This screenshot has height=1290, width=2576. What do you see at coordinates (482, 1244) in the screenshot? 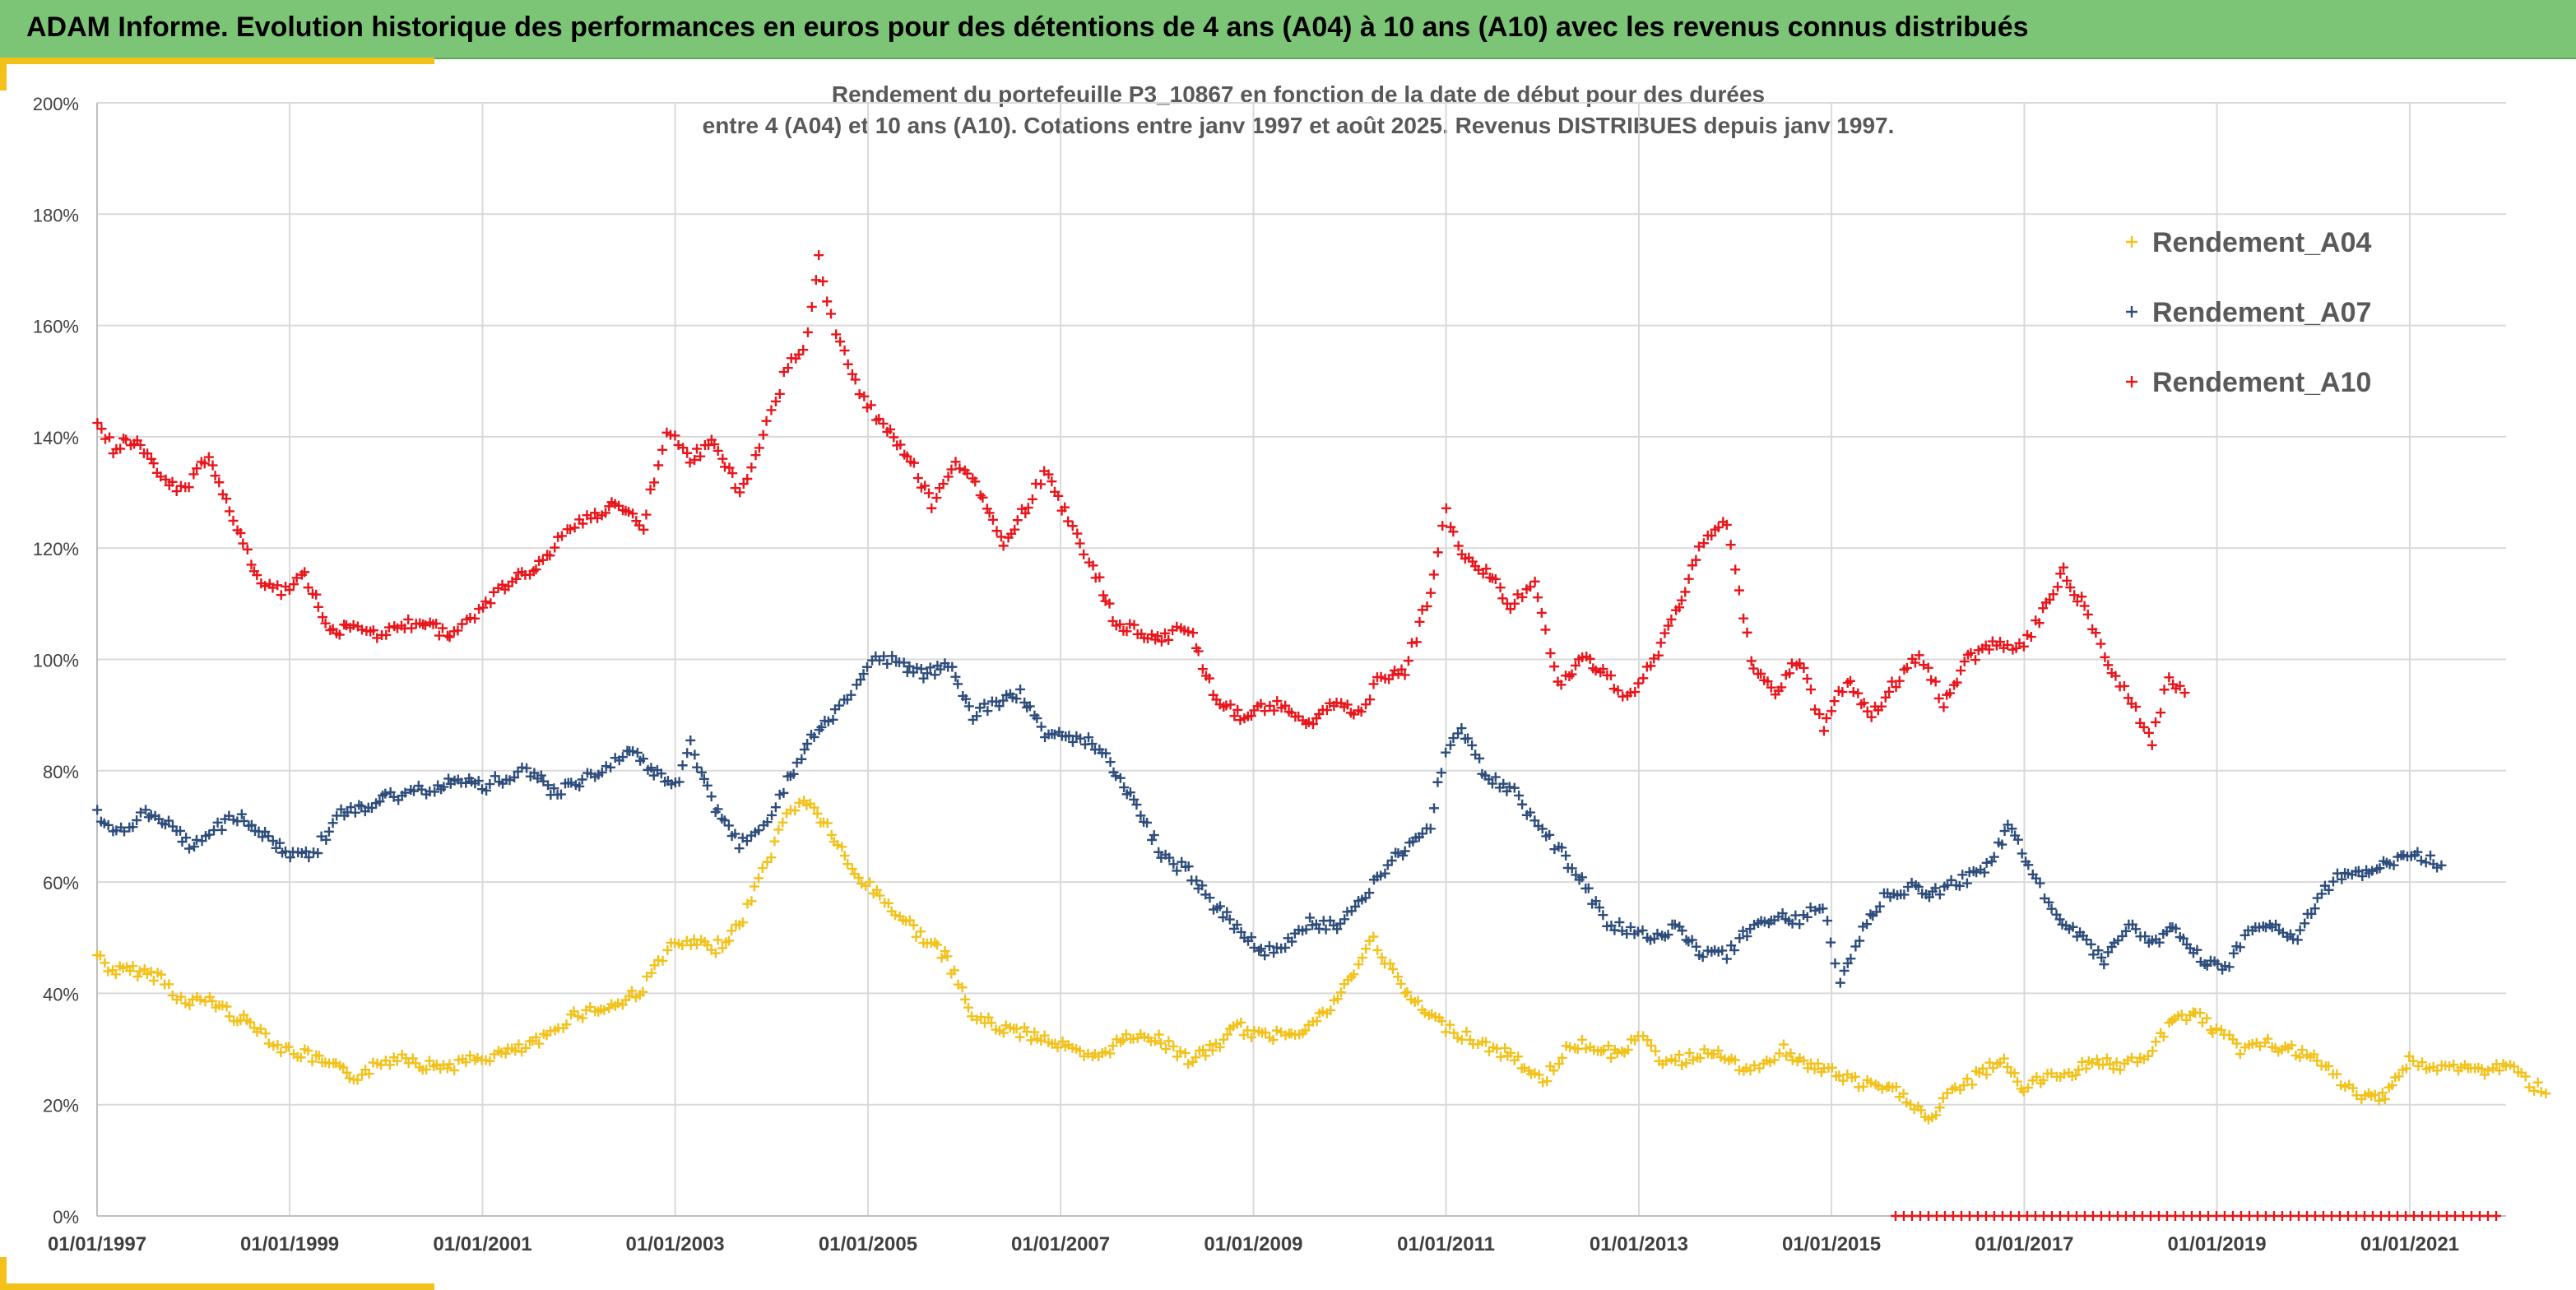
I see `x-tick-label: 01/01/2001` at bounding box center [482, 1244].